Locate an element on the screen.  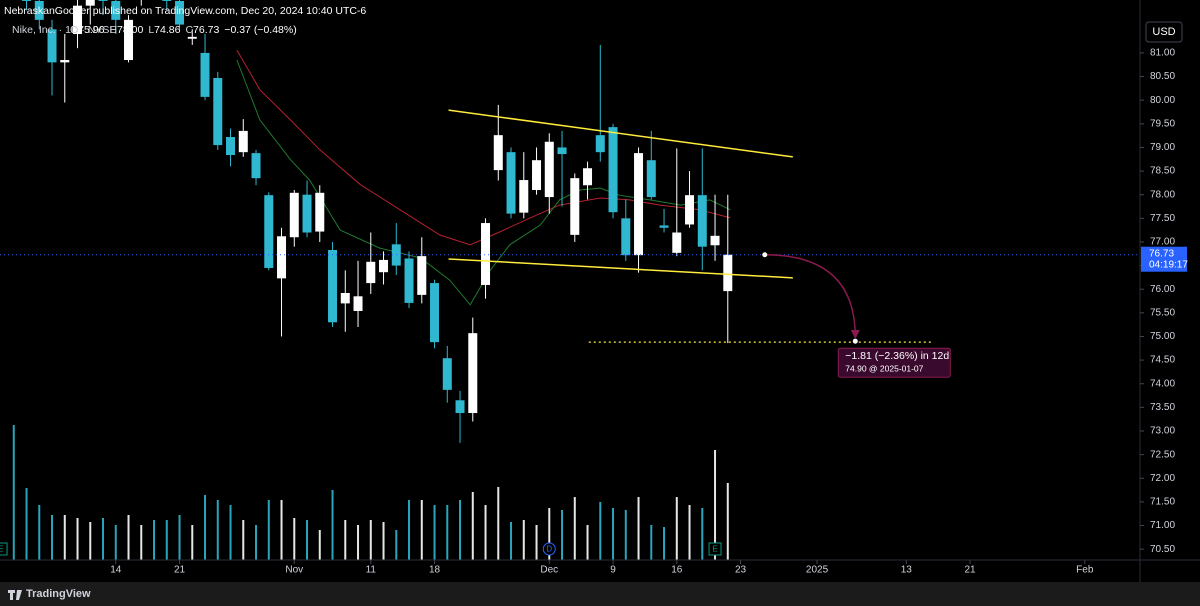
legend-value: 74.86 is located at coordinates (167, 30).